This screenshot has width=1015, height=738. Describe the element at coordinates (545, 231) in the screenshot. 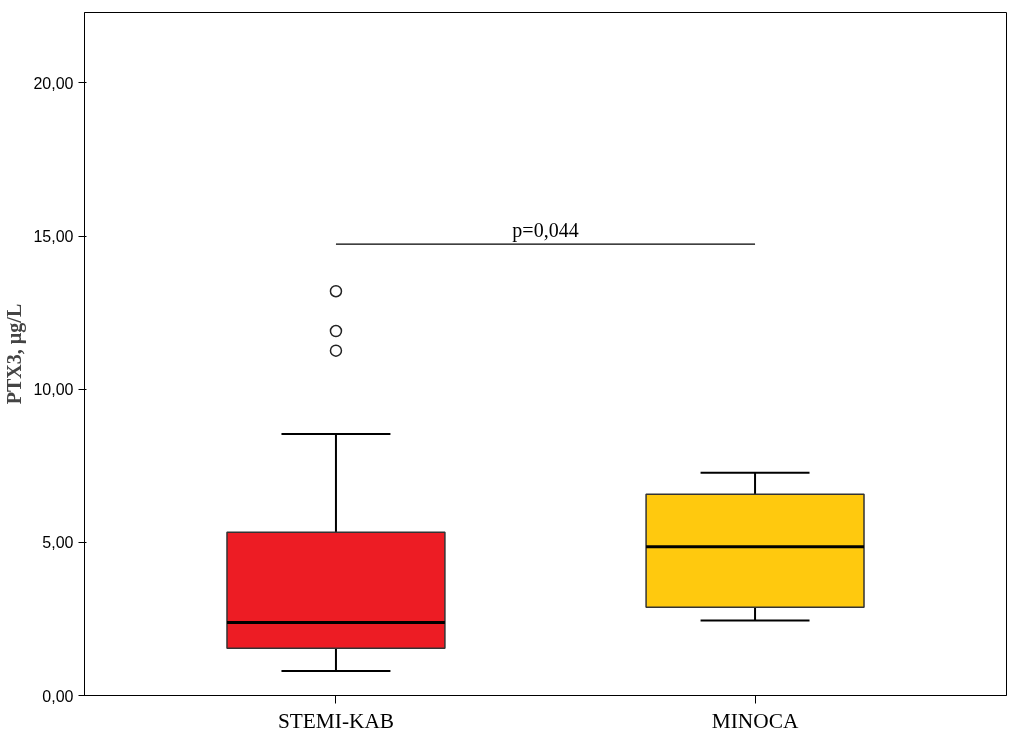

I see `annotation: p=0,044` at that location.